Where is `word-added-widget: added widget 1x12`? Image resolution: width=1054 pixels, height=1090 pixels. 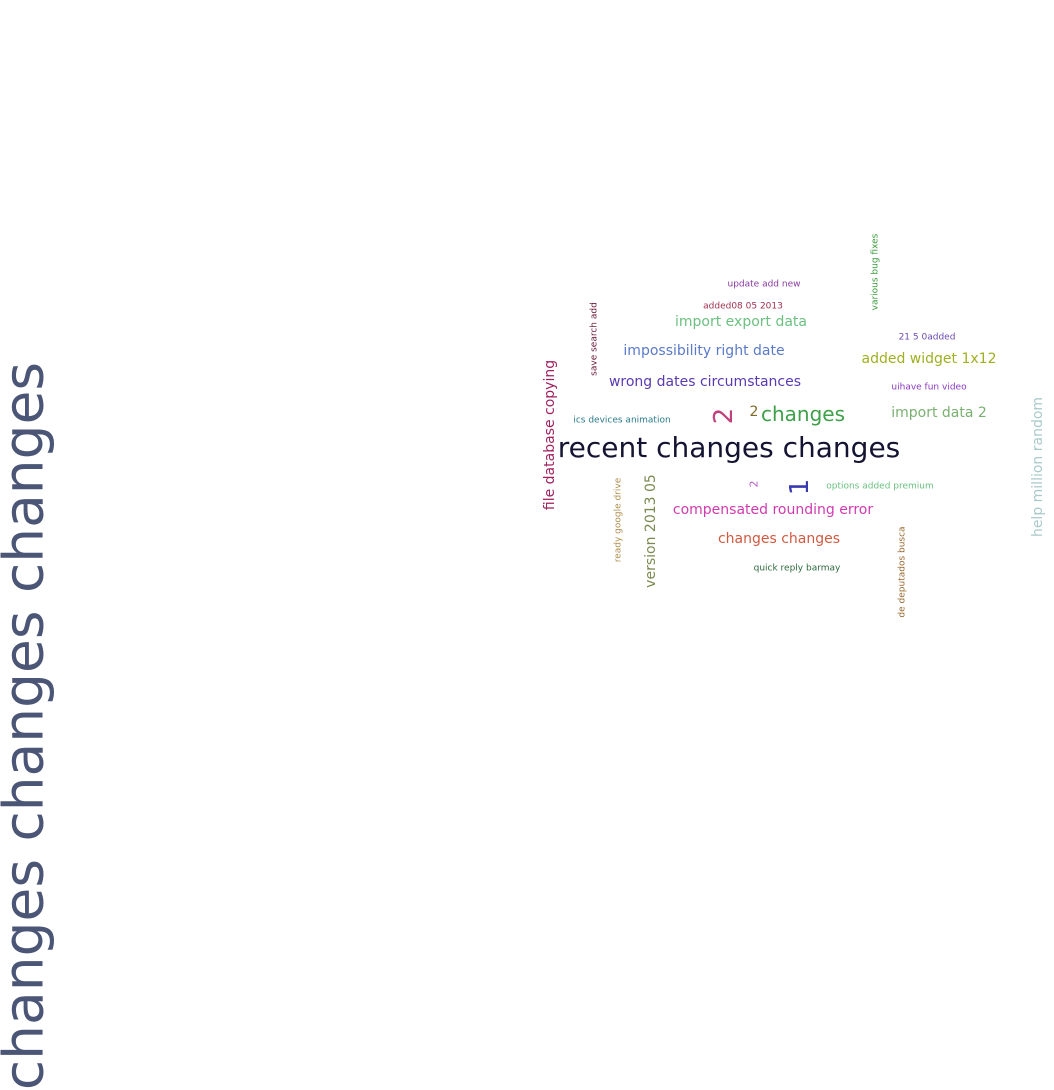 word-added-widget: added widget 1x12 is located at coordinates (929, 359).